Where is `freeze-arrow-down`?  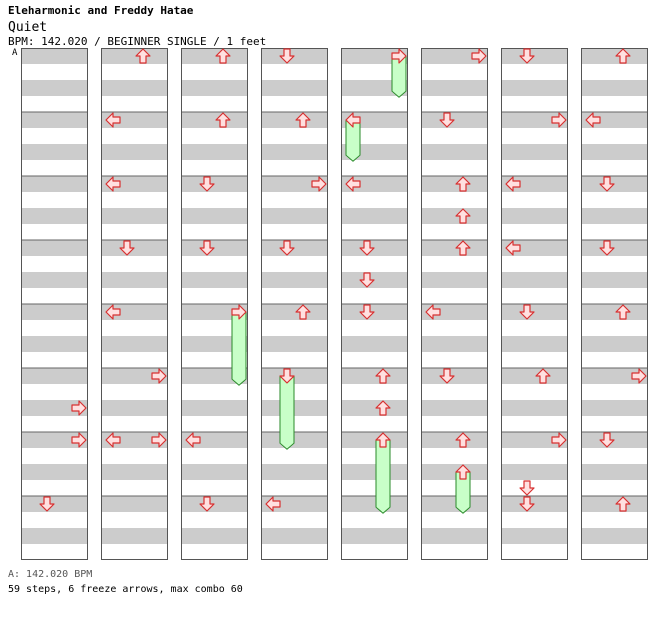
freeze-arrow-down is located at coordinates (287, 412).